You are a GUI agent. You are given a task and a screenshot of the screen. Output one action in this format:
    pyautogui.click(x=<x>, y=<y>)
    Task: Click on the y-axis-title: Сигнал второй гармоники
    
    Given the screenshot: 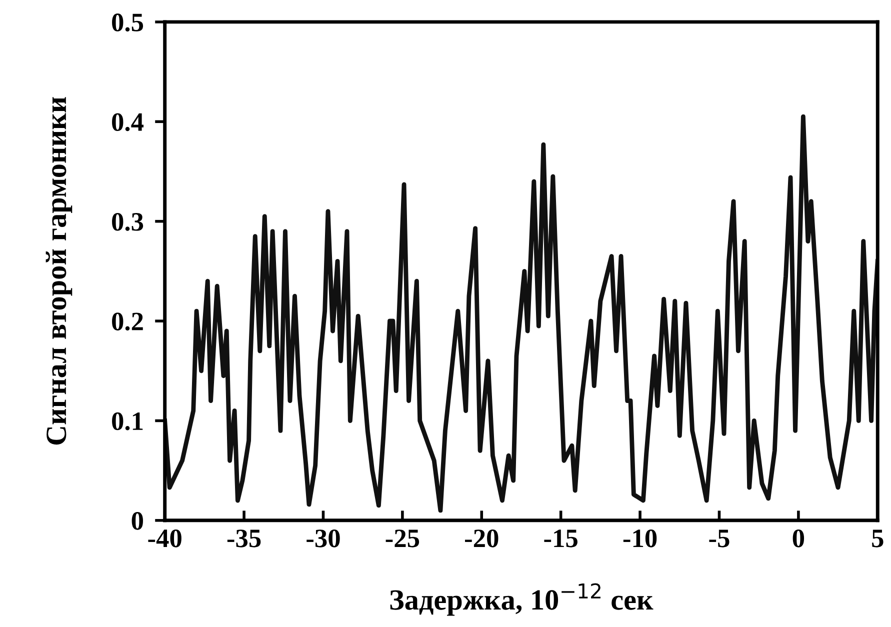 What is the action you would take?
    pyautogui.click(x=59, y=271)
    